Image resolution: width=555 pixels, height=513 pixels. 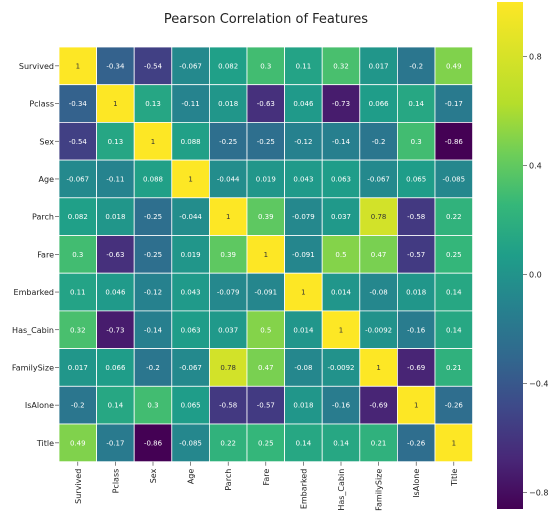 What do you see at coordinates (454, 255) in the screenshot?
I see `heatmap-cell-label: 0.25` at bounding box center [454, 255].